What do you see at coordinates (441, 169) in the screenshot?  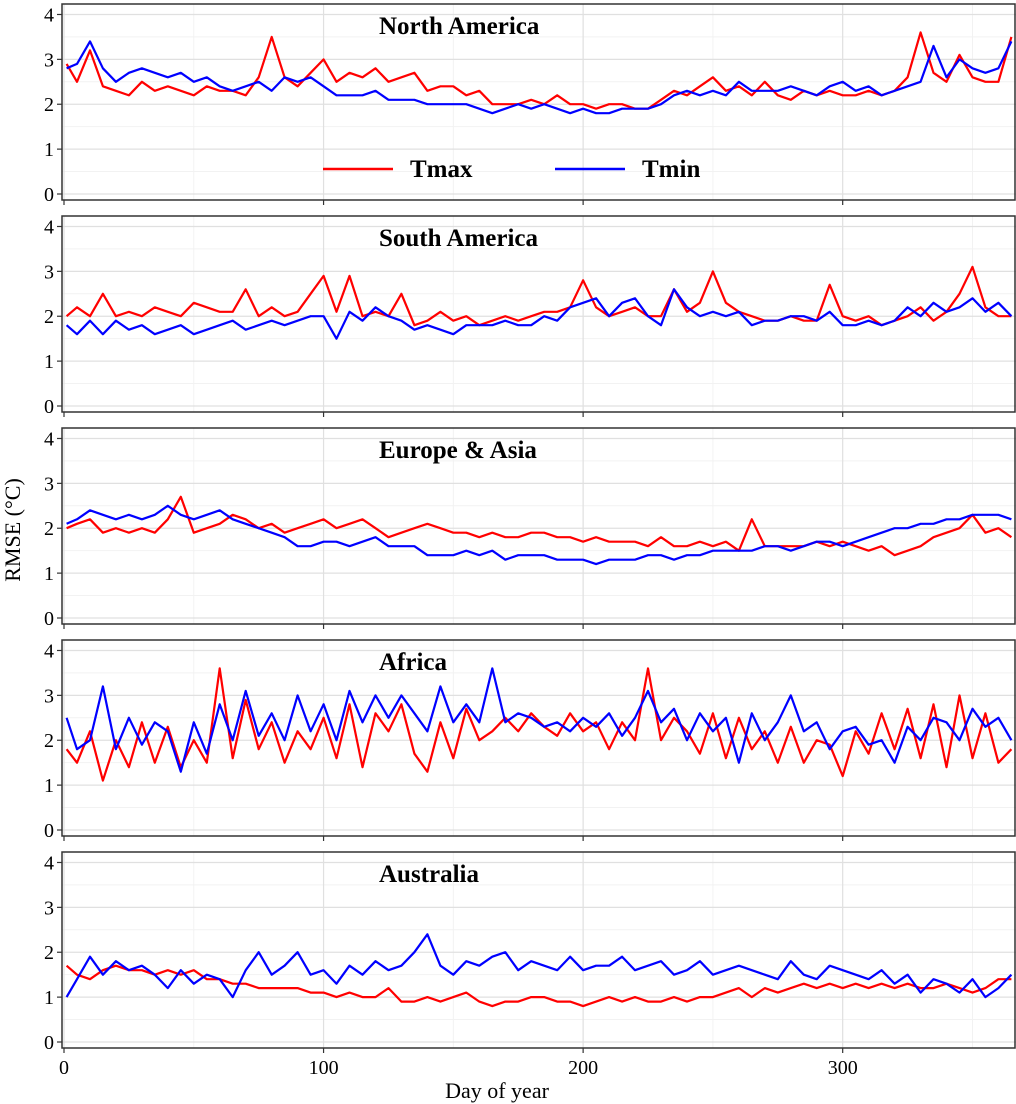 I see `legend-label-tmax: Tmax` at bounding box center [441, 169].